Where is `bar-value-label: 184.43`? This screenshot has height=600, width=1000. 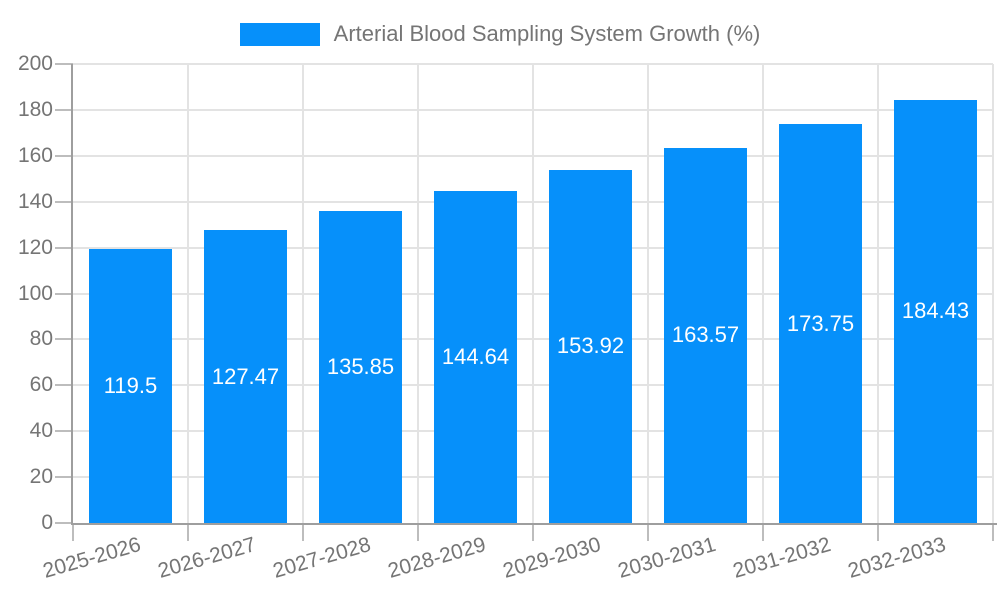
bar-value-label: 184.43 is located at coordinates (935, 311).